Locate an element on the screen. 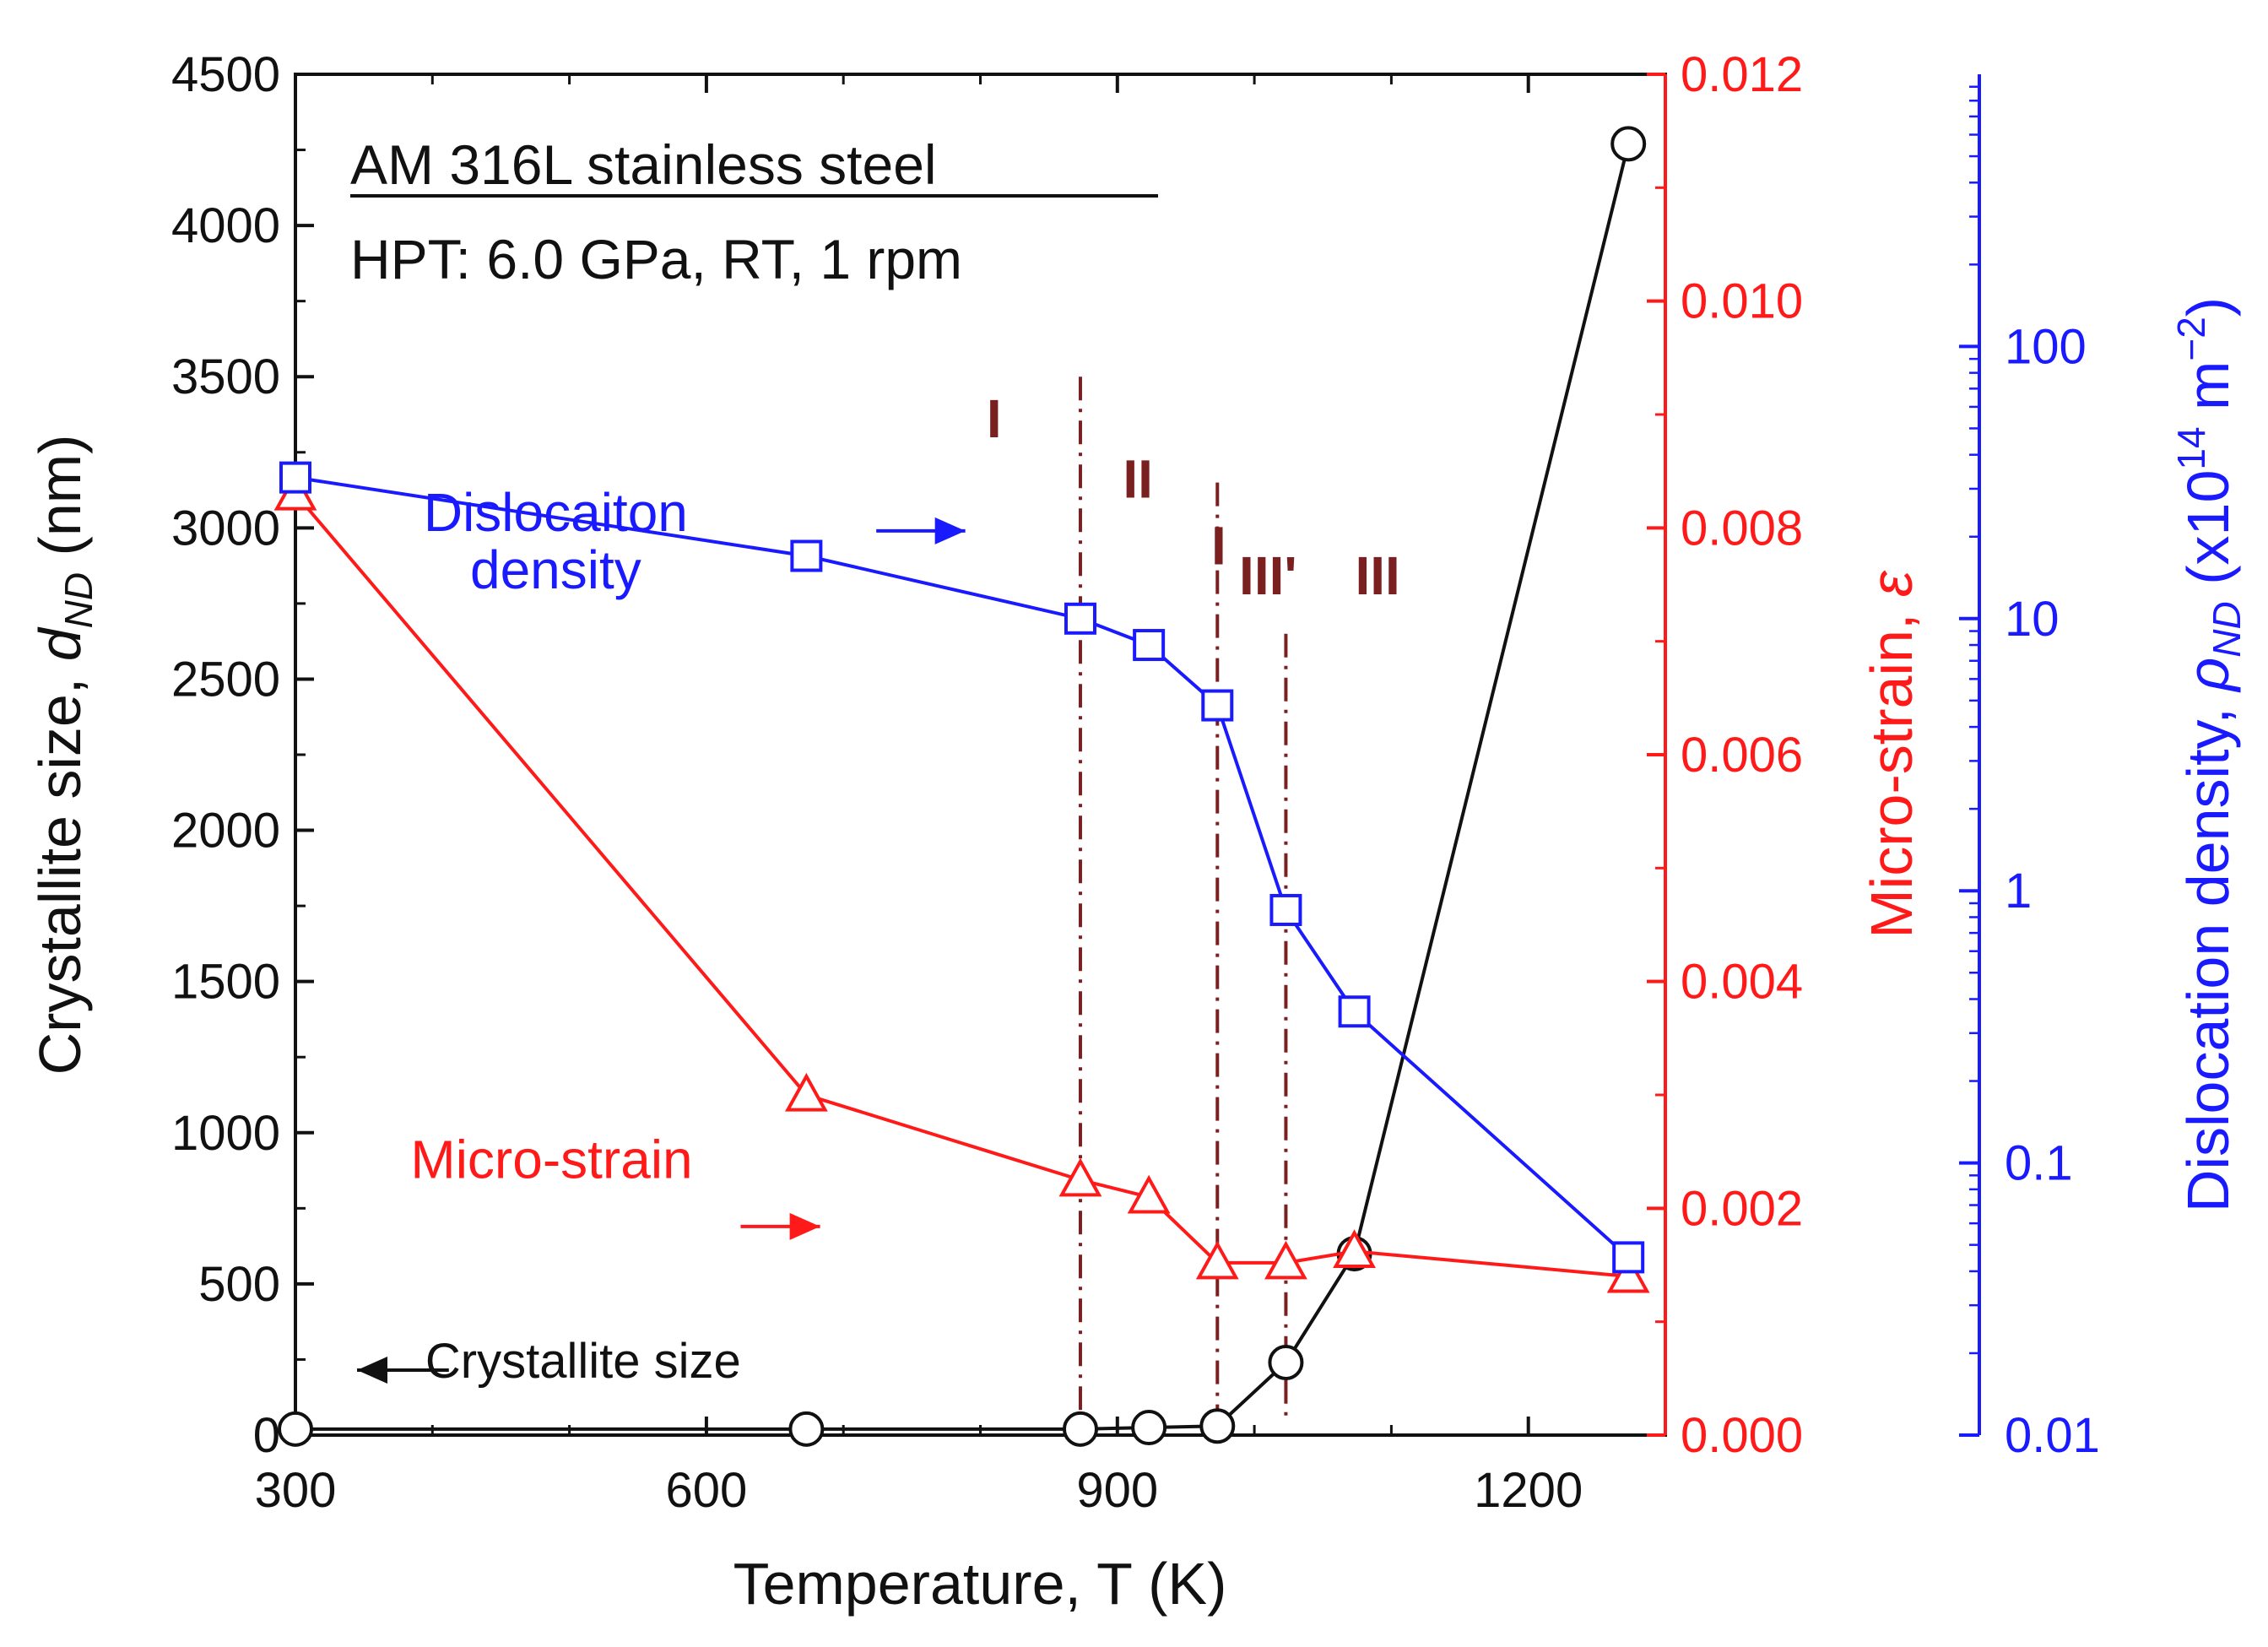 This screenshot has height=1647, width=2268. left-tick-label: 4500 is located at coordinates (226, 74).